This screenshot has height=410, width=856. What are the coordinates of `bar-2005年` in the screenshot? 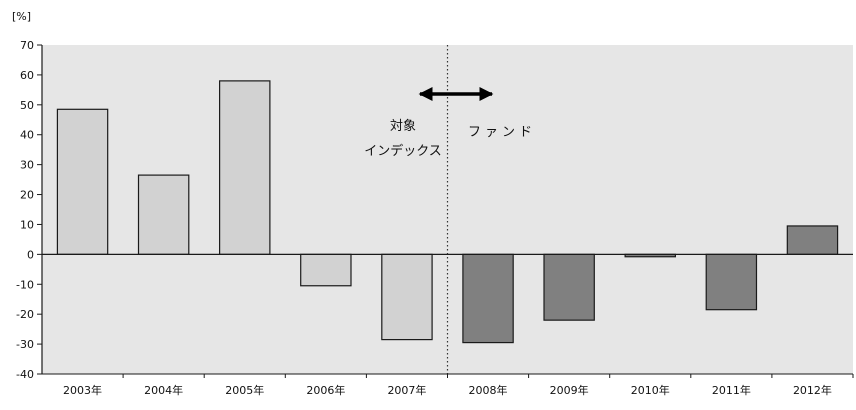 It's located at (245, 167).